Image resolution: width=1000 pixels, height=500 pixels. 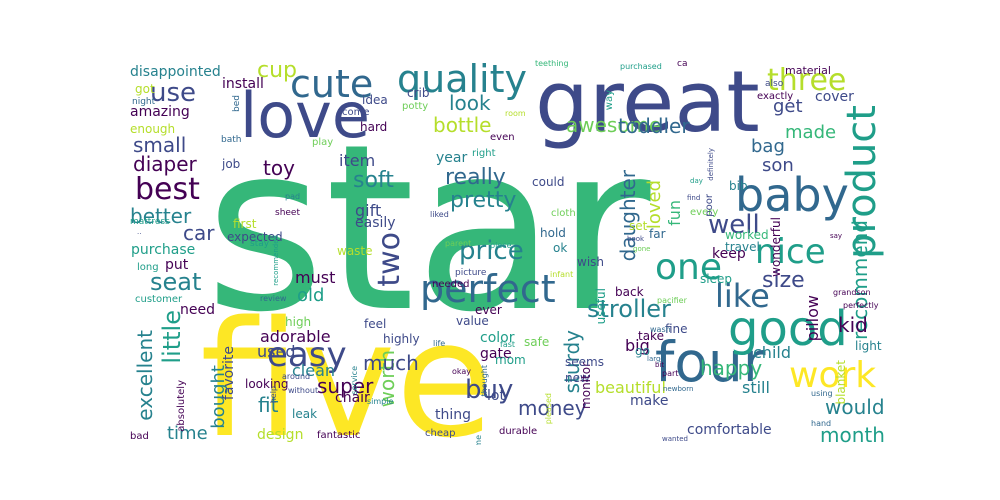 What do you see at coordinates (670, 373) in the screenshot?
I see `word-part: part` at bounding box center [670, 373].